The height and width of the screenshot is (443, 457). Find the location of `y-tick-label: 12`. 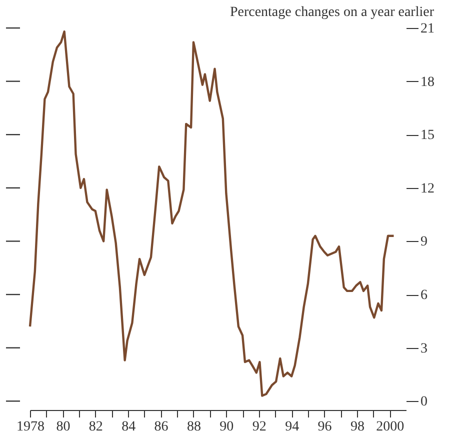

y-tick-label: 12 is located at coordinates (427, 188).